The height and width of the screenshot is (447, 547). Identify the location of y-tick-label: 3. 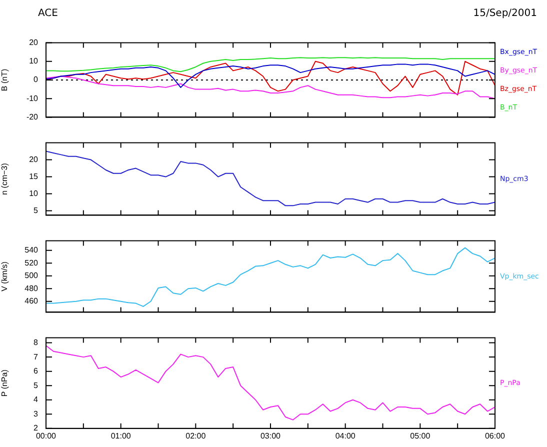
(36, 413).